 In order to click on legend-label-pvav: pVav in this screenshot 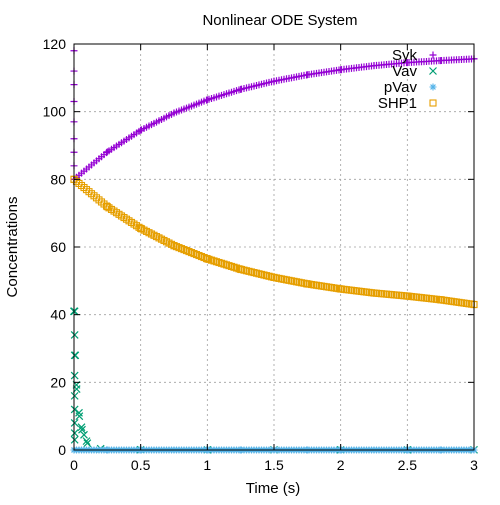, I will do `click(401, 87)`.